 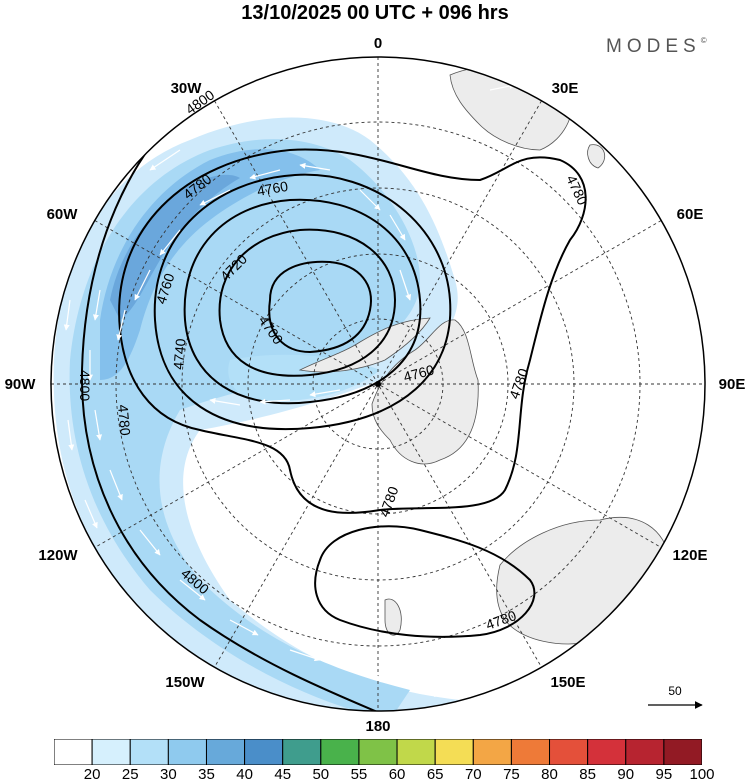 What do you see at coordinates (511, 774) in the screenshot?
I see `colorbar-tick-label: 75` at bounding box center [511, 774].